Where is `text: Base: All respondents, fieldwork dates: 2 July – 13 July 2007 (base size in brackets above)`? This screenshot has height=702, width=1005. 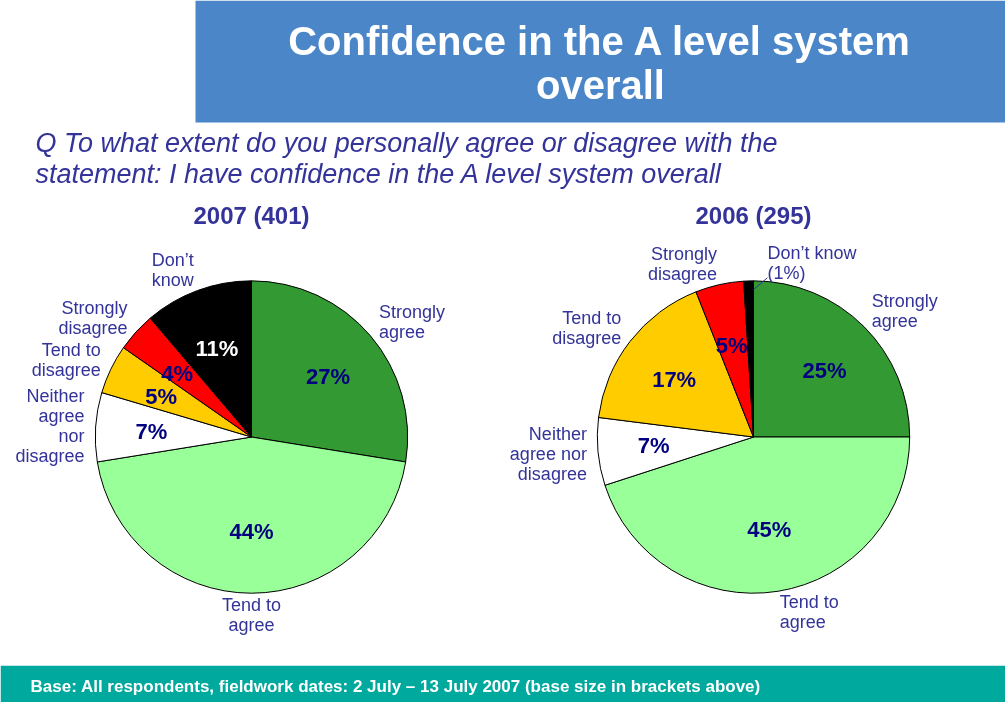
text: Base: All respondents, fieldwork dates: 2 July – 13 July 2007 (base size in brackets above) is located at coordinates (395, 686).